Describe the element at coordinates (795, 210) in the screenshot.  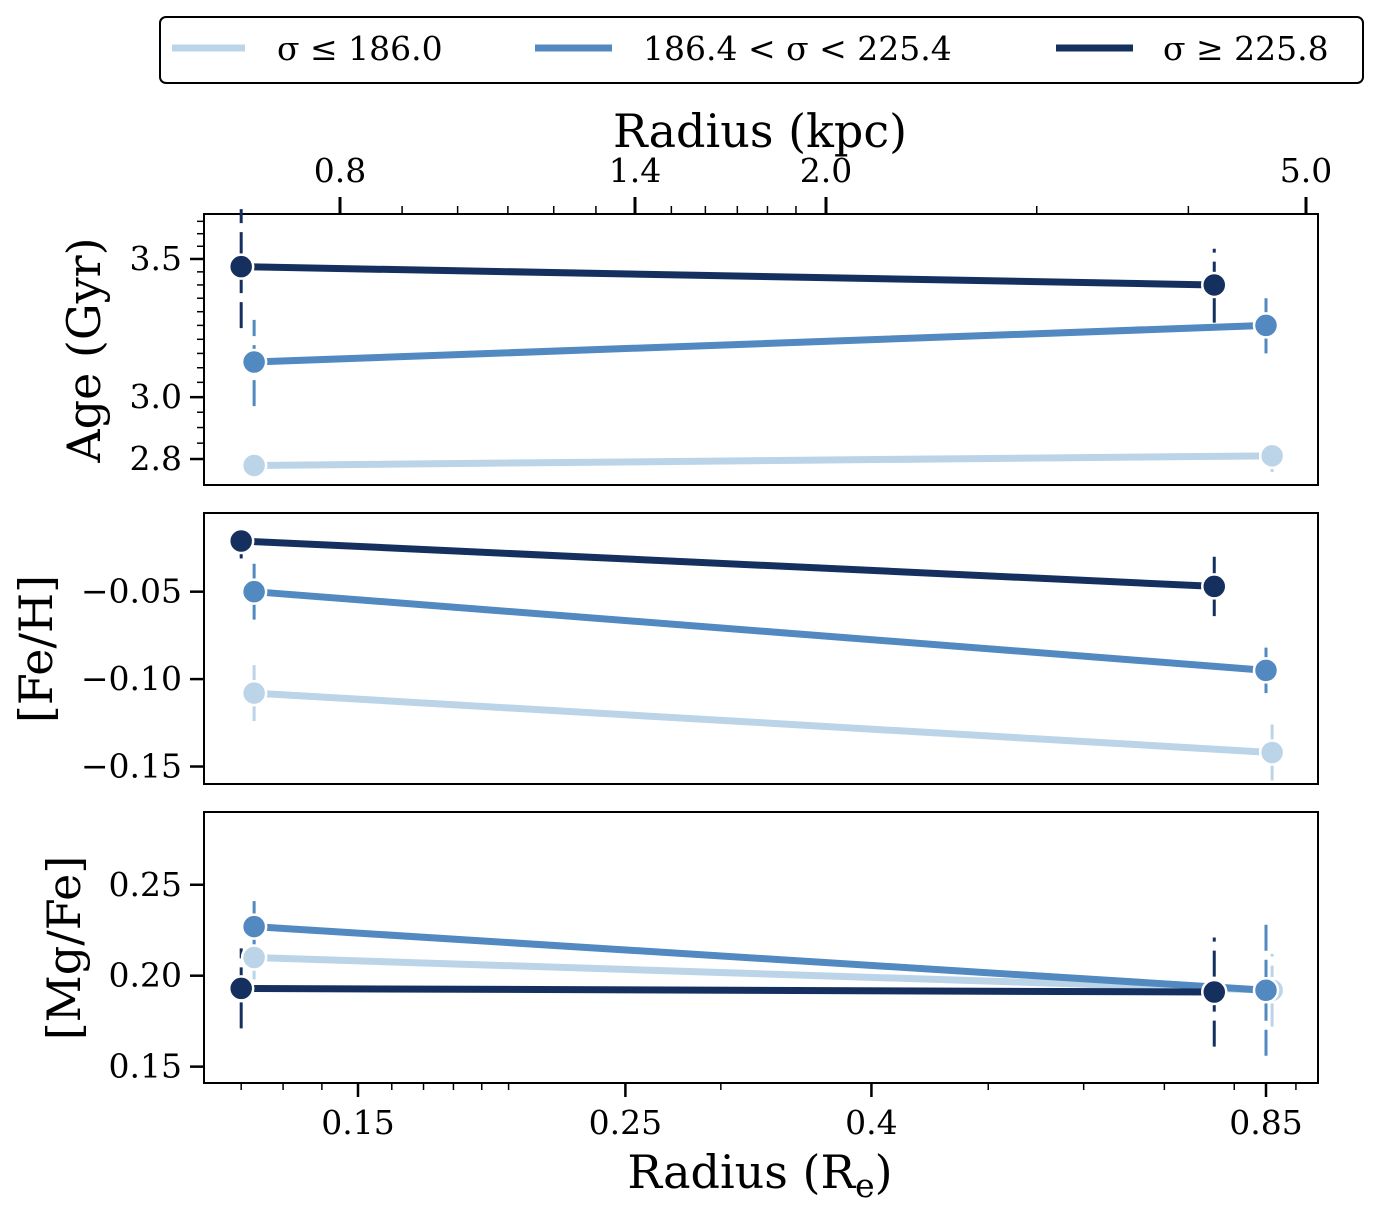
I see `top-minor-ticks` at that location.